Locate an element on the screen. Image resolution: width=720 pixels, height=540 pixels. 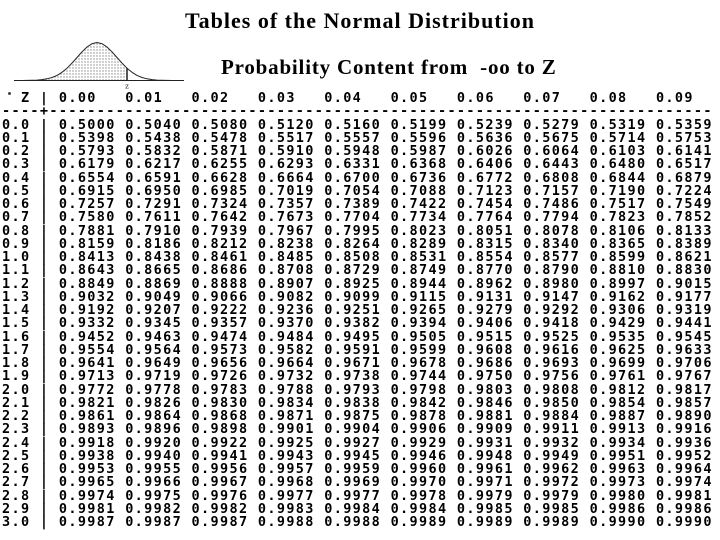
page-title: Tables of the Normal Distribution is located at coordinates (360, 20).